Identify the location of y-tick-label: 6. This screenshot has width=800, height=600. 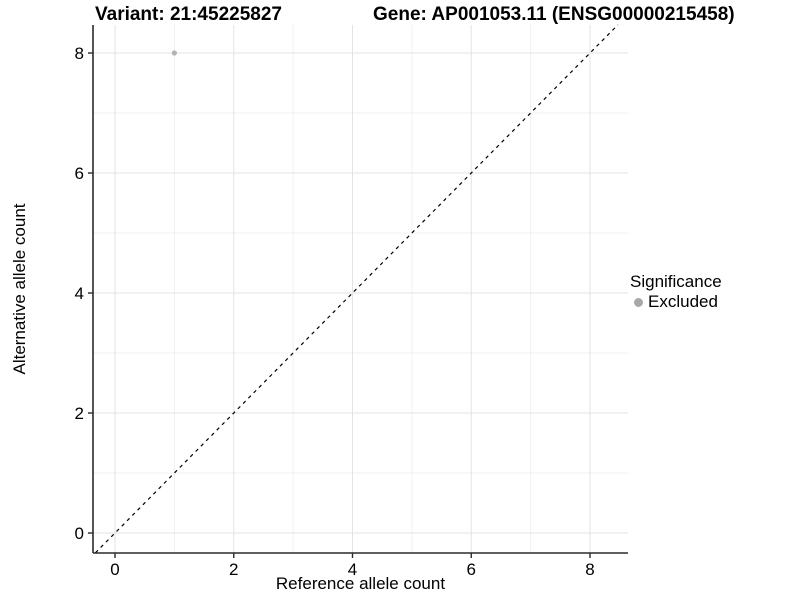
(79, 173).